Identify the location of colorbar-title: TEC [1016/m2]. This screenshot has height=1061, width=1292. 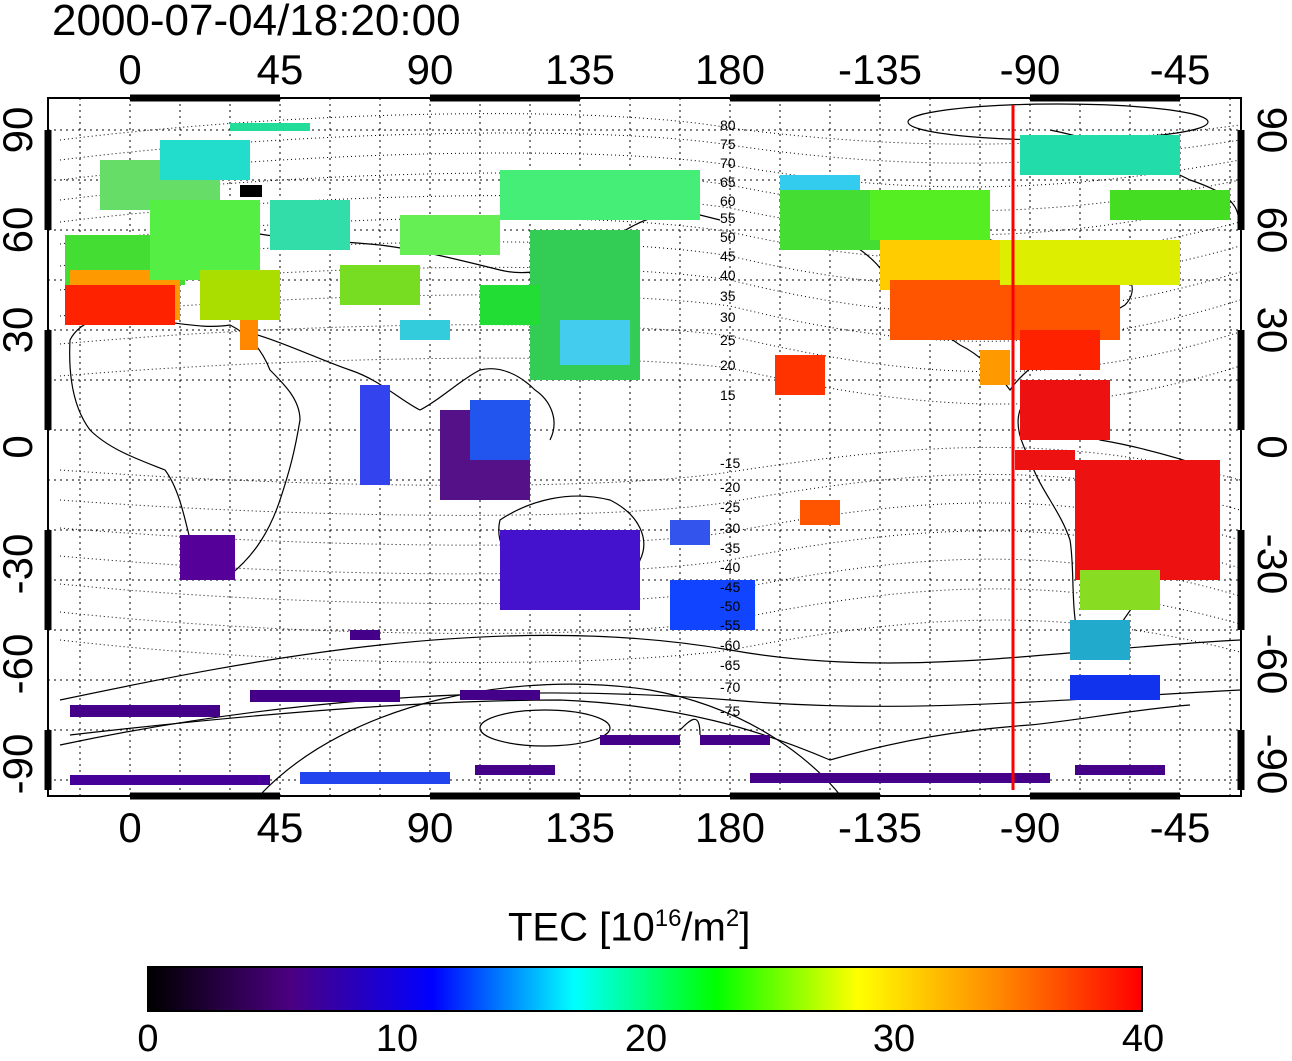
(629, 927).